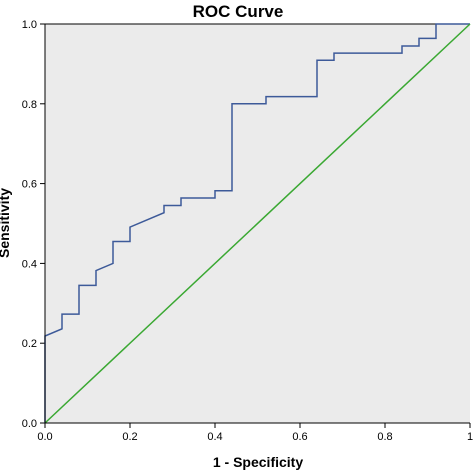 This screenshot has width=474, height=474. Describe the element at coordinates (384, 437) in the screenshot. I see `x-tick-label: 0.8` at that location.